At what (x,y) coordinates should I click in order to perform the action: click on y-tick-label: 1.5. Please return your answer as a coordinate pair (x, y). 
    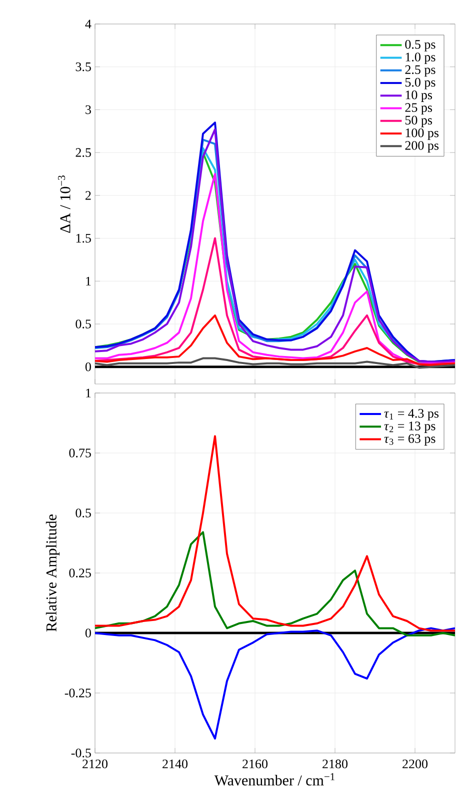
    Looking at the image, I should click on (83, 238).